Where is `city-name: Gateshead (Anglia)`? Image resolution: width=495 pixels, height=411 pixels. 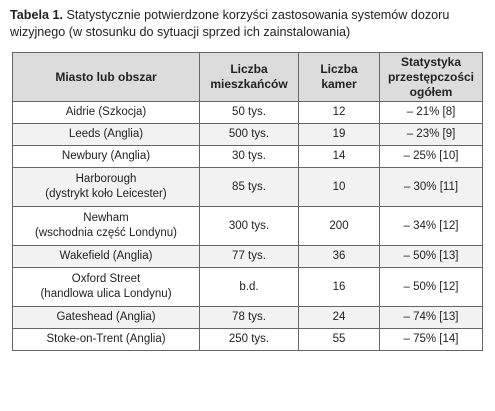 city-name: Gateshead (Anglia) is located at coordinates (106, 317).